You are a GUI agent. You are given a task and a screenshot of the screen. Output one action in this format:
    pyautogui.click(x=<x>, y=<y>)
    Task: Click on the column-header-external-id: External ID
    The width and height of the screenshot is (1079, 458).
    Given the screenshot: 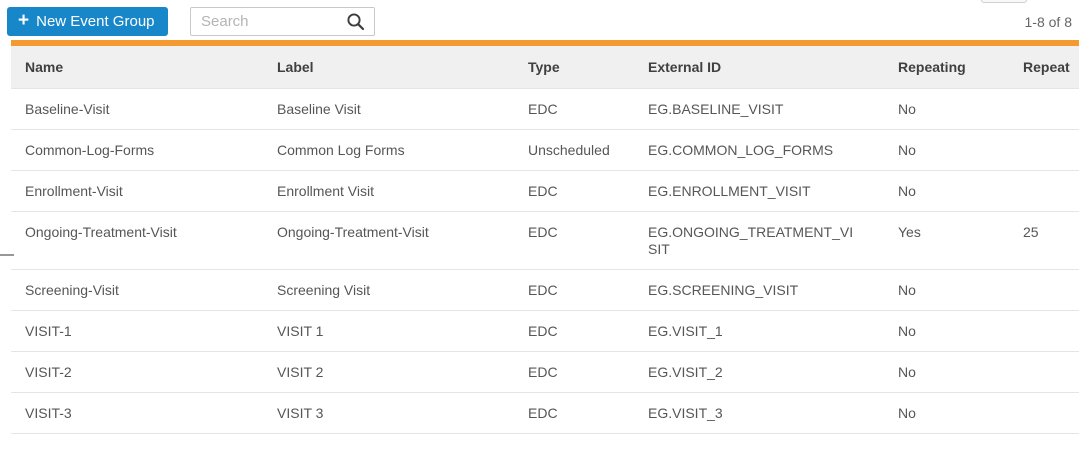 What is the action you would take?
    pyautogui.click(x=773, y=67)
    